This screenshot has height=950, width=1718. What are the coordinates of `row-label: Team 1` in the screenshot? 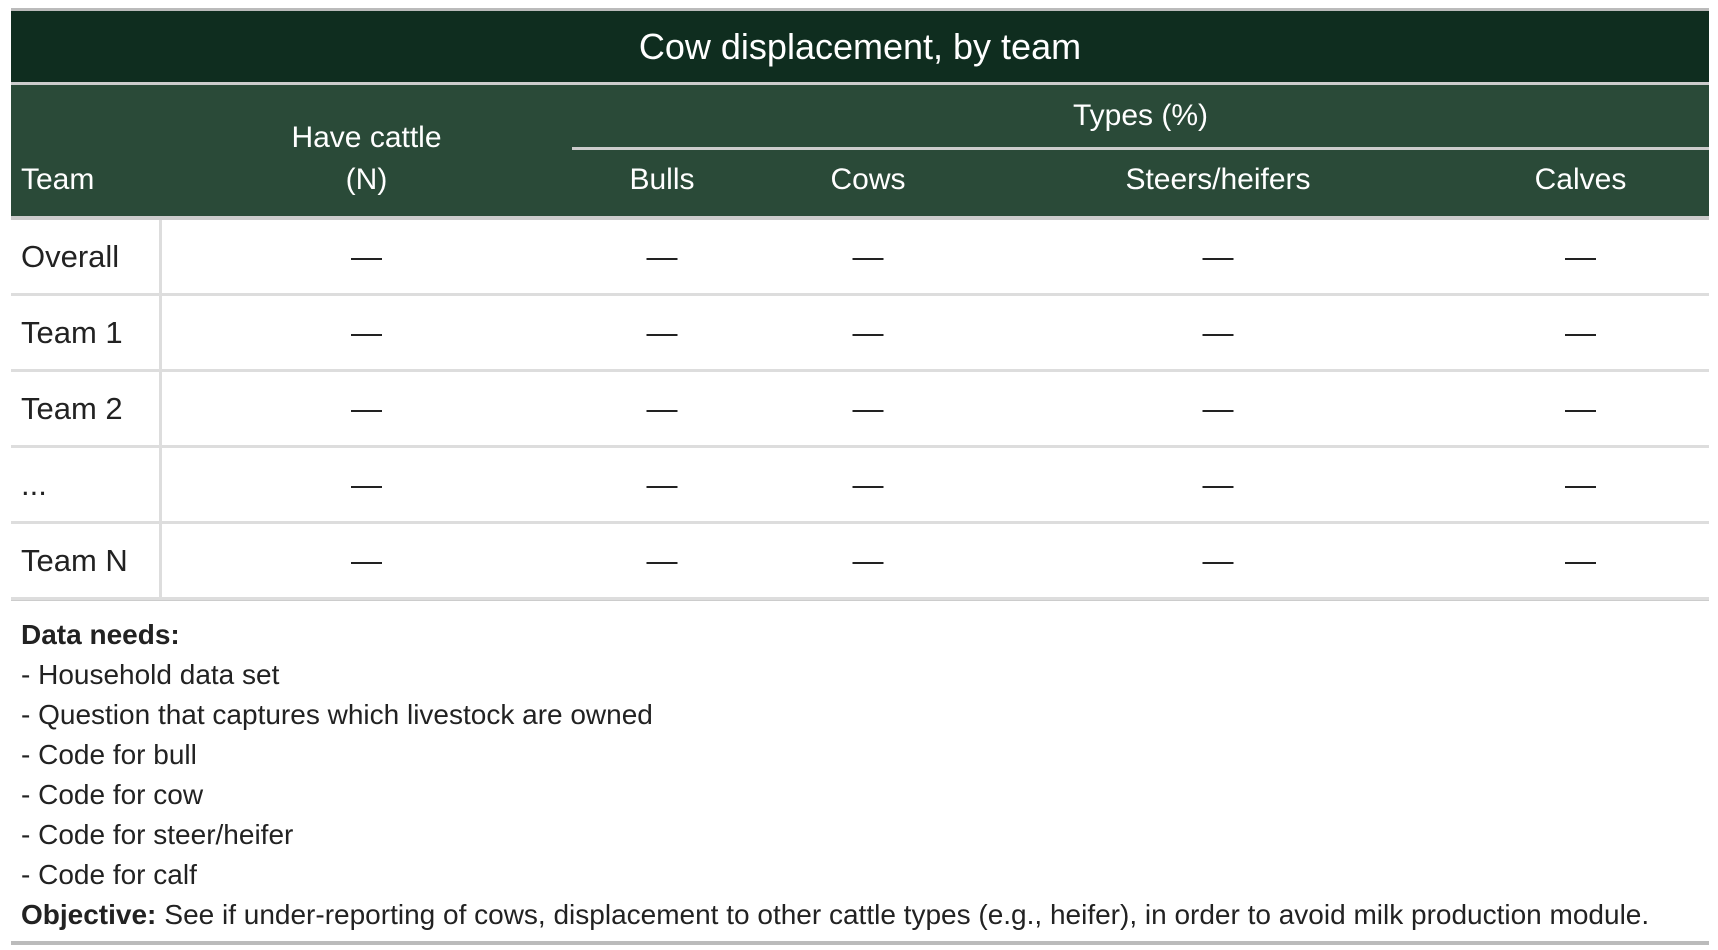 It's located at (72, 332).